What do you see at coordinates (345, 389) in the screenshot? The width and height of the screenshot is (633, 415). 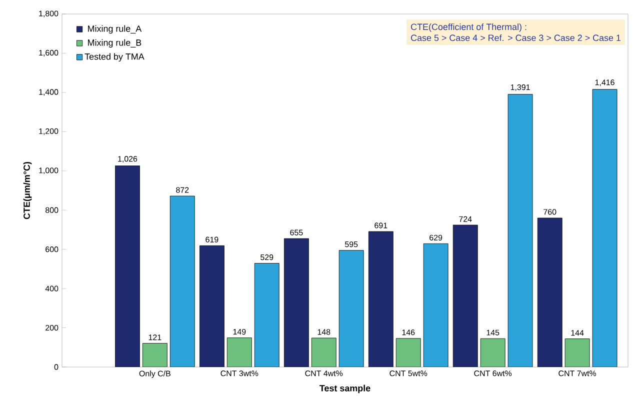 I see `x-axis-title: Test sample` at bounding box center [345, 389].